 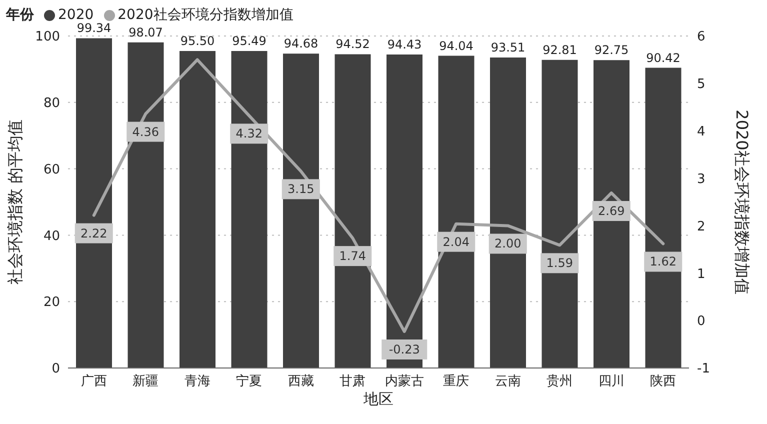 What do you see at coordinates (456, 241) in the screenshot?
I see `data-label: 2.04` at bounding box center [456, 241].